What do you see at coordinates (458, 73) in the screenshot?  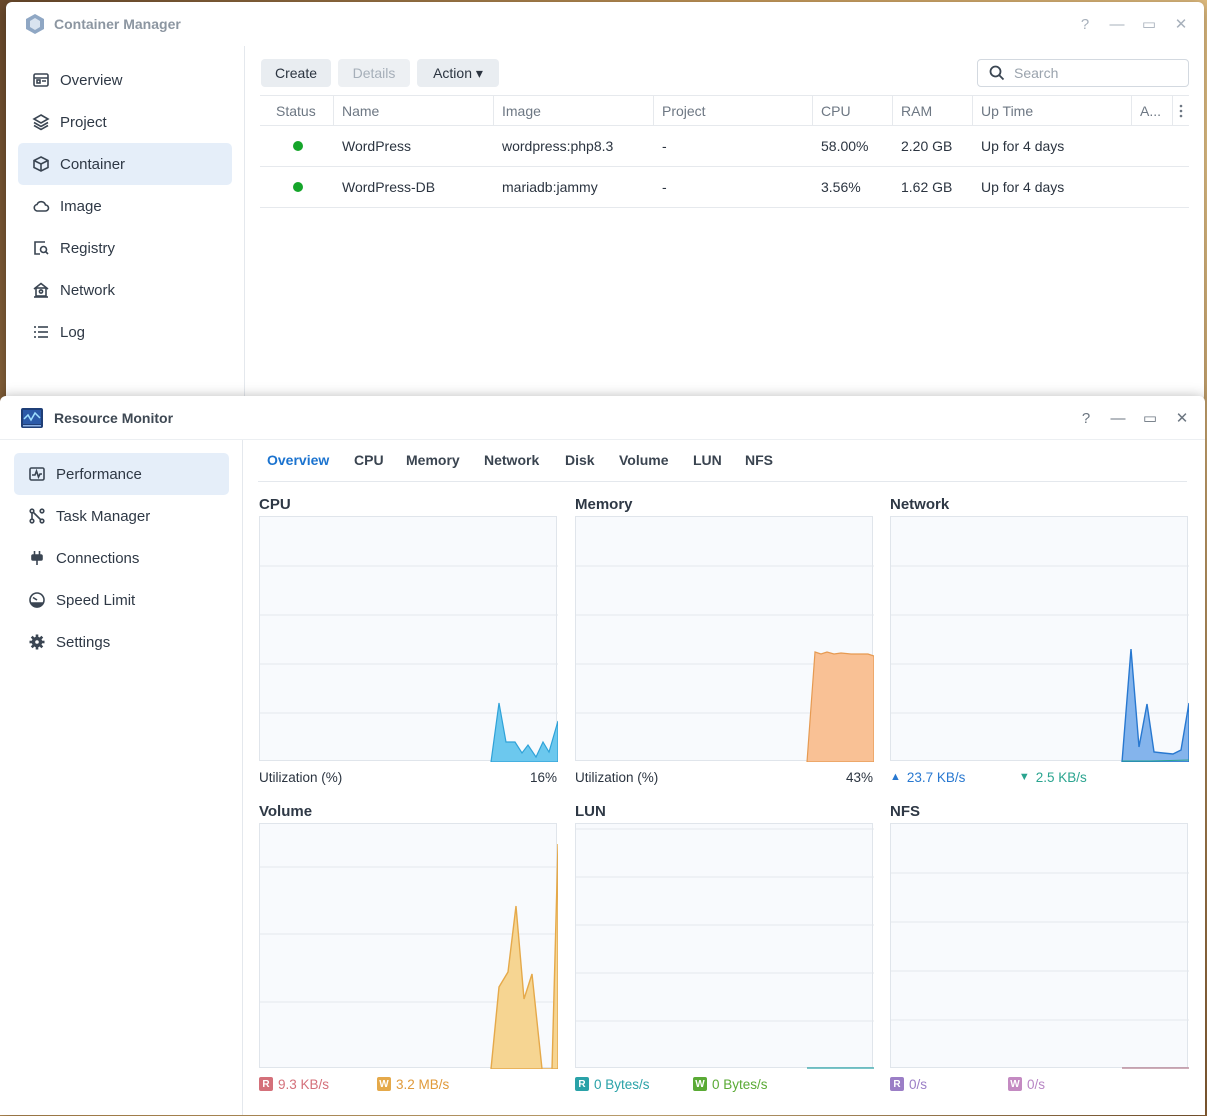 I see `action-dropdown-button: Action ▾` at bounding box center [458, 73].